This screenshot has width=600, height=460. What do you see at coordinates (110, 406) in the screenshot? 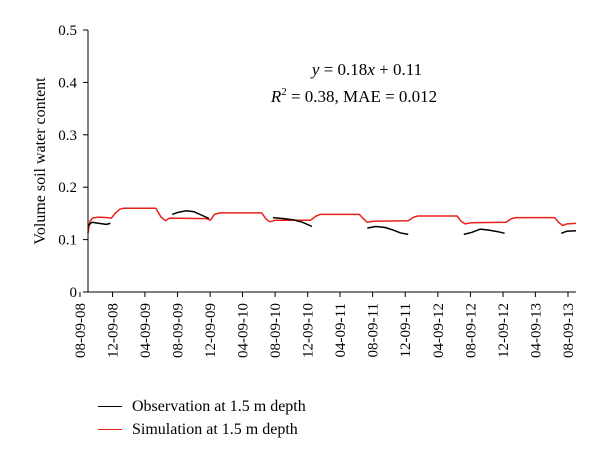
I see `legend-swatch-observation` at bounding box center [110, 406].